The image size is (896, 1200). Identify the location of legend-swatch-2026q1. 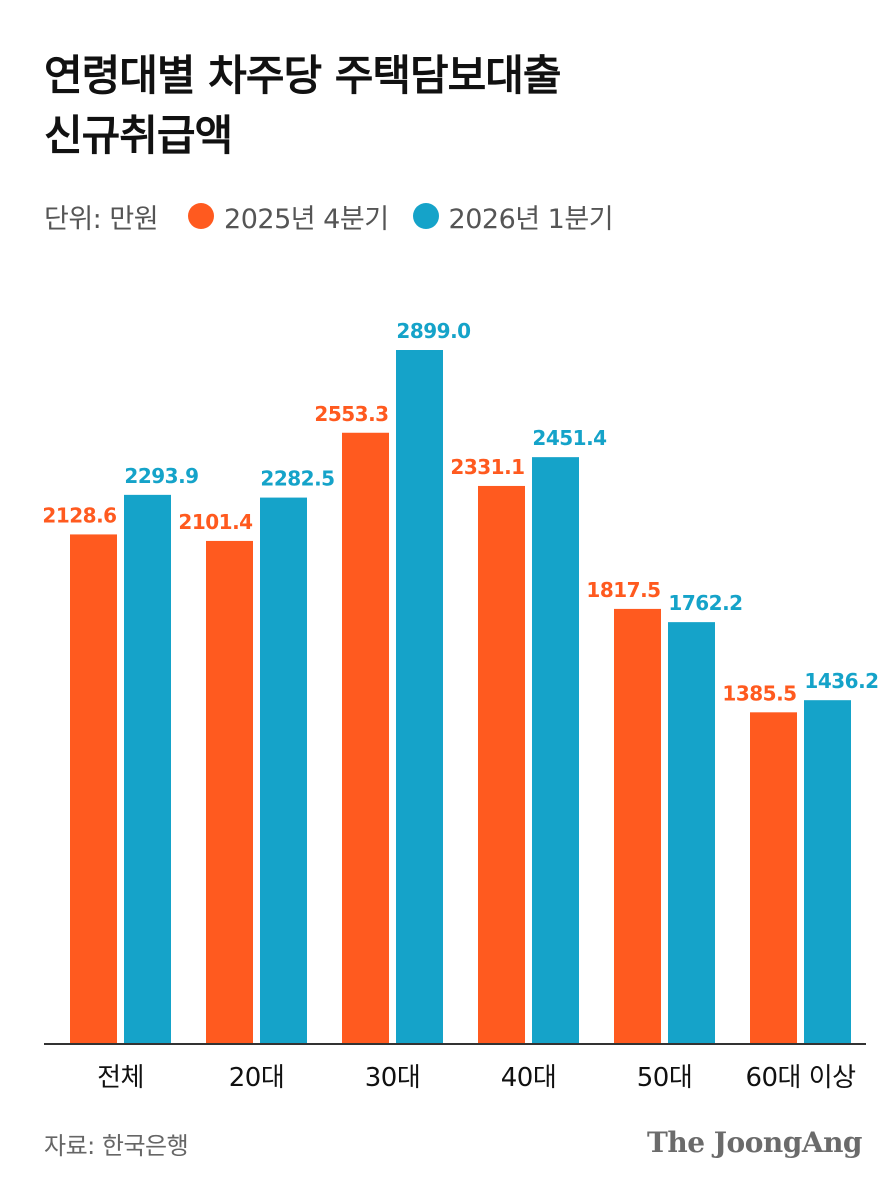
(425, 216).